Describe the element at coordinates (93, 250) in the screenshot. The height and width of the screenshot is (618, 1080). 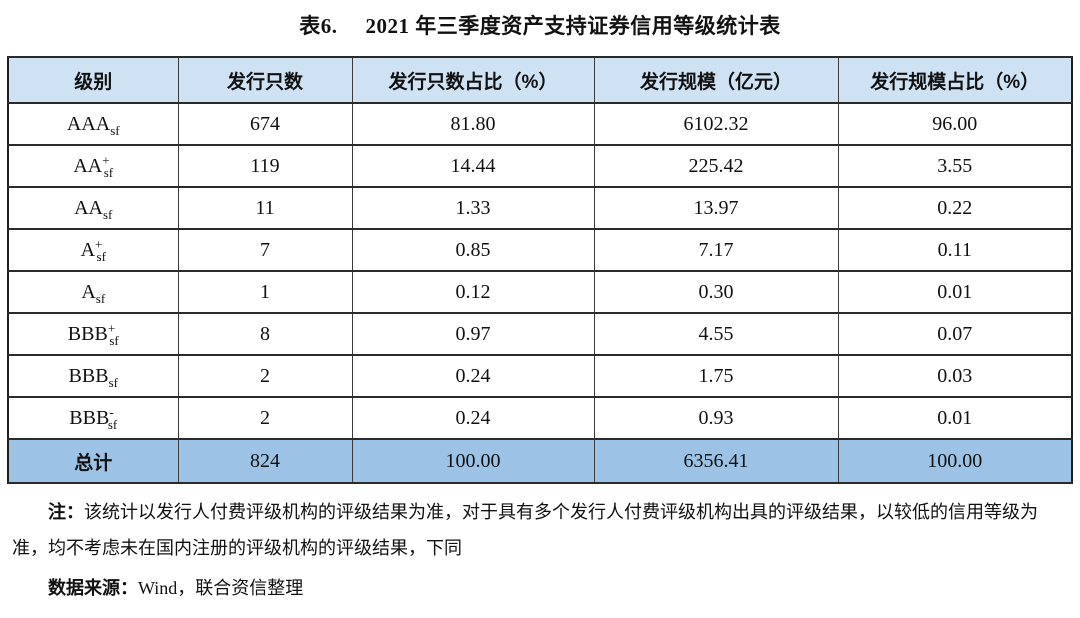
I see `grade-cell: A+sf` at that location.